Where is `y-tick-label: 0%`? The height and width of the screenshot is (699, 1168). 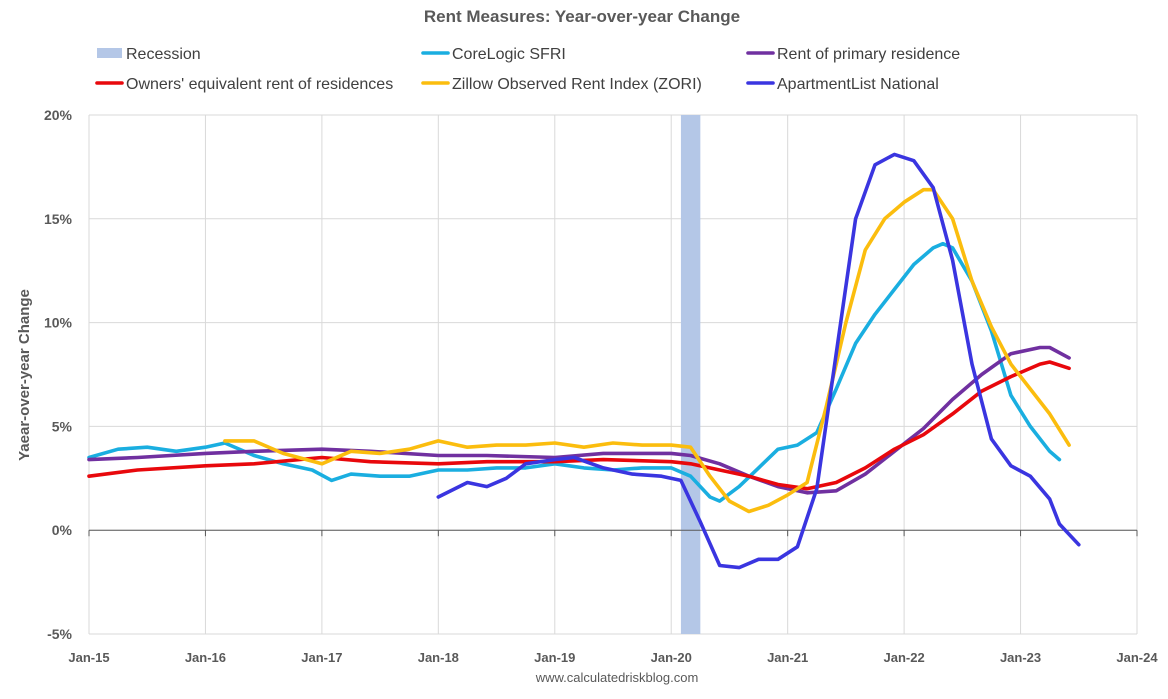
y-tick-label: 0% is located at coordinates (62, 530).